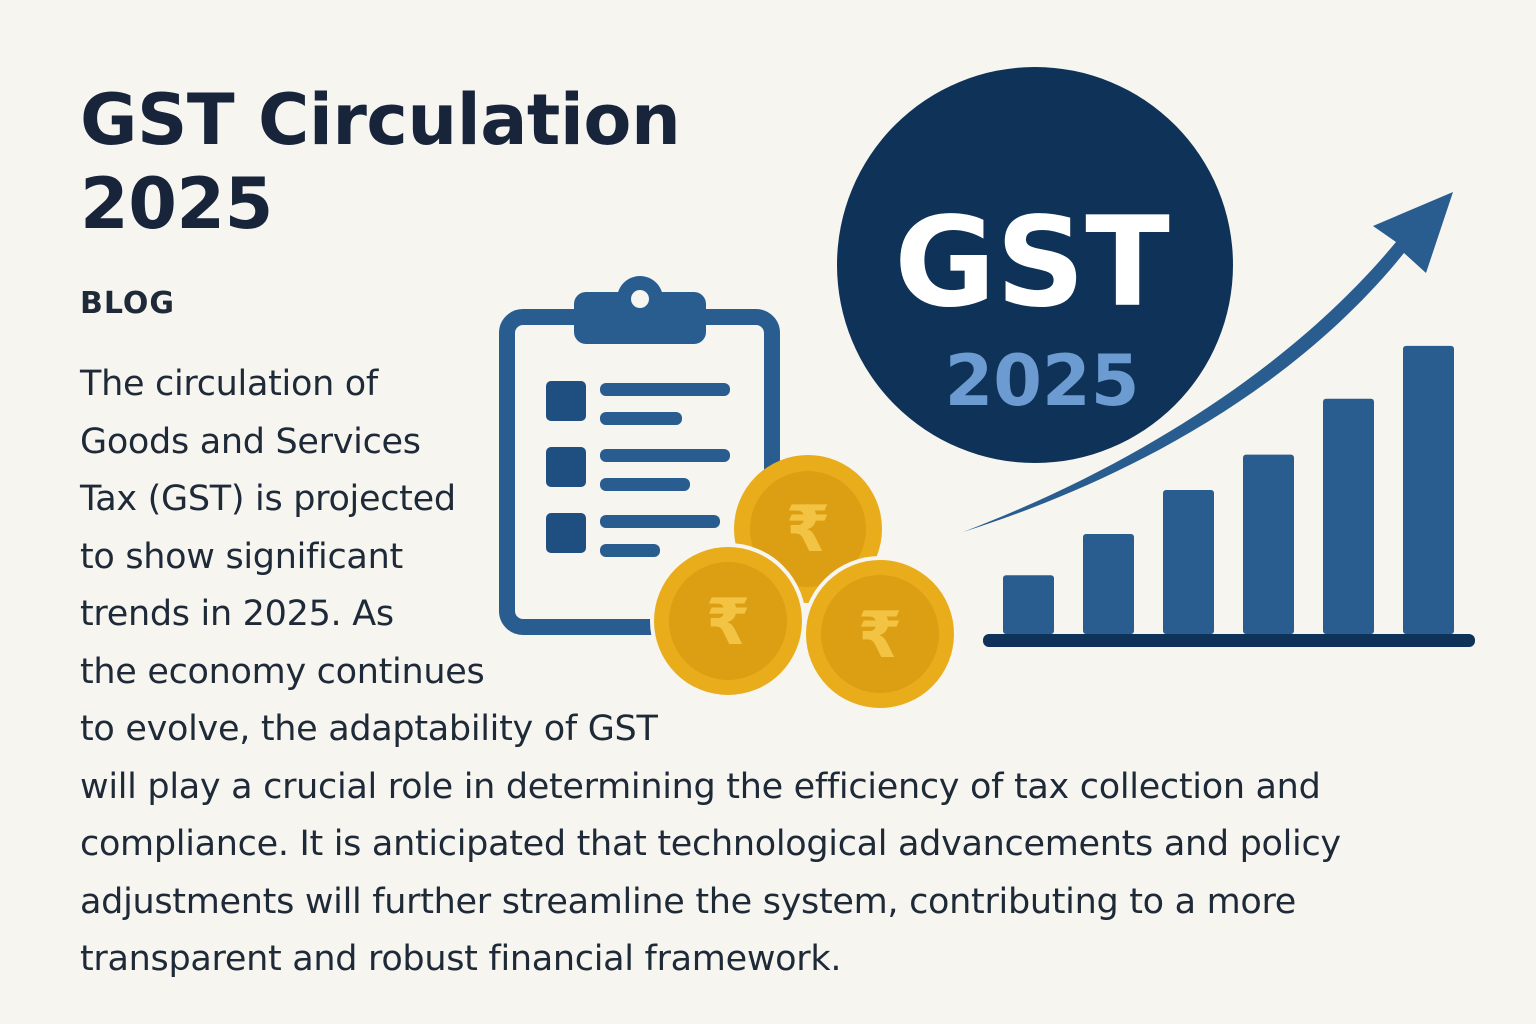 This screenshot has height=1024, width=1536. I want to click on page-title: GST Circulation 2025, so click(380, 162).